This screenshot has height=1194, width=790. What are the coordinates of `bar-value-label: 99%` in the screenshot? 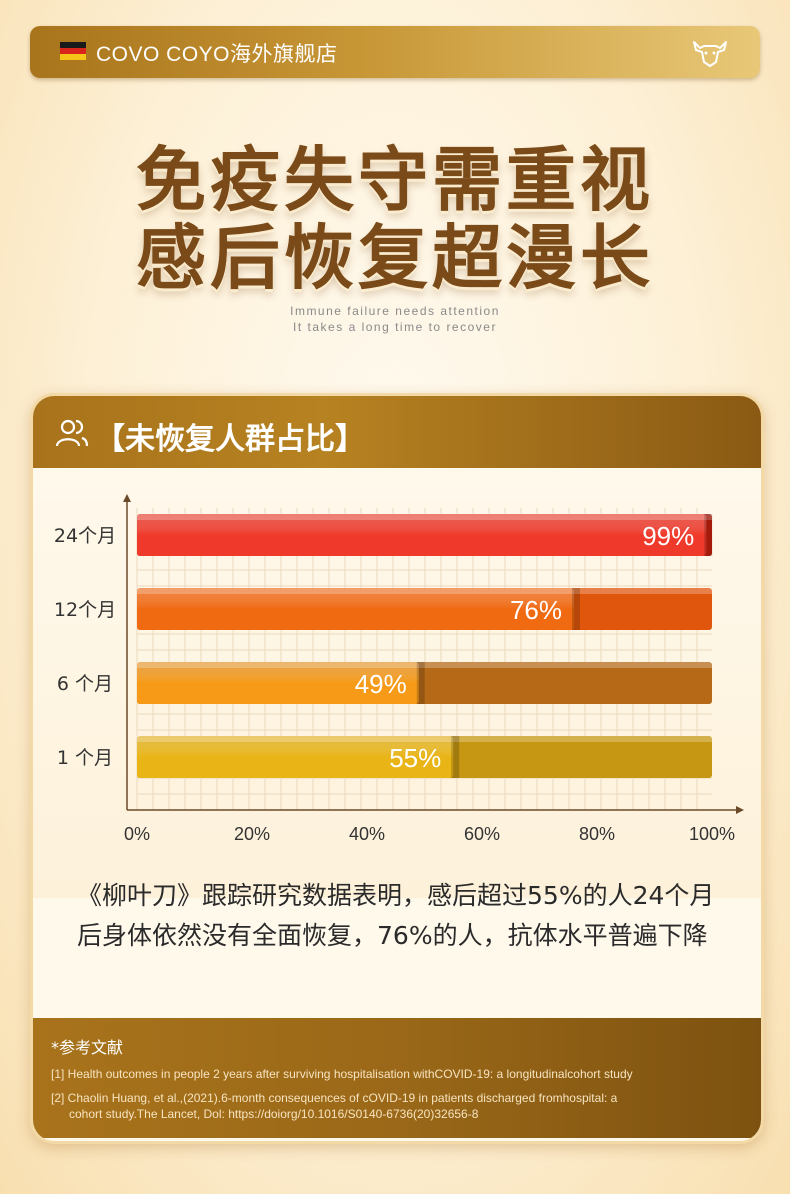 It's located at (668, 536).